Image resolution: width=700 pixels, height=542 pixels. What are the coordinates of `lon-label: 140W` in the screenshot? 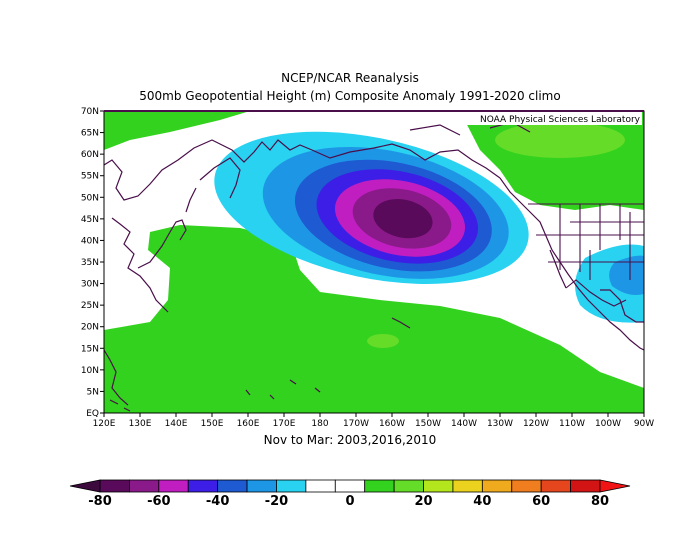 It's located at (464, 424).